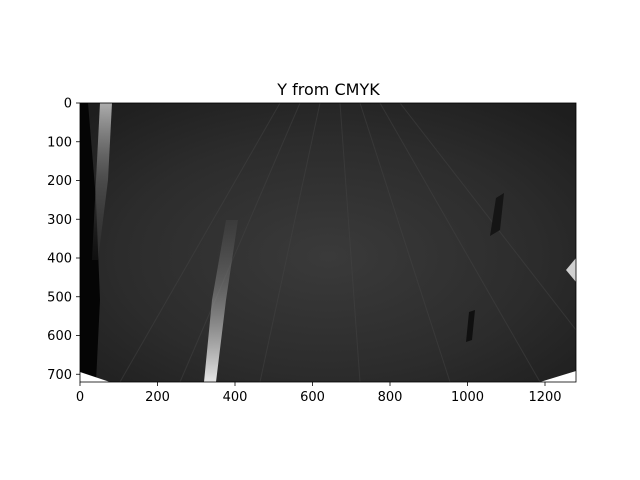 The height and width of the screenshot is (480, 640). I want to click on x-tick-label: 1000, so click(467, 397).